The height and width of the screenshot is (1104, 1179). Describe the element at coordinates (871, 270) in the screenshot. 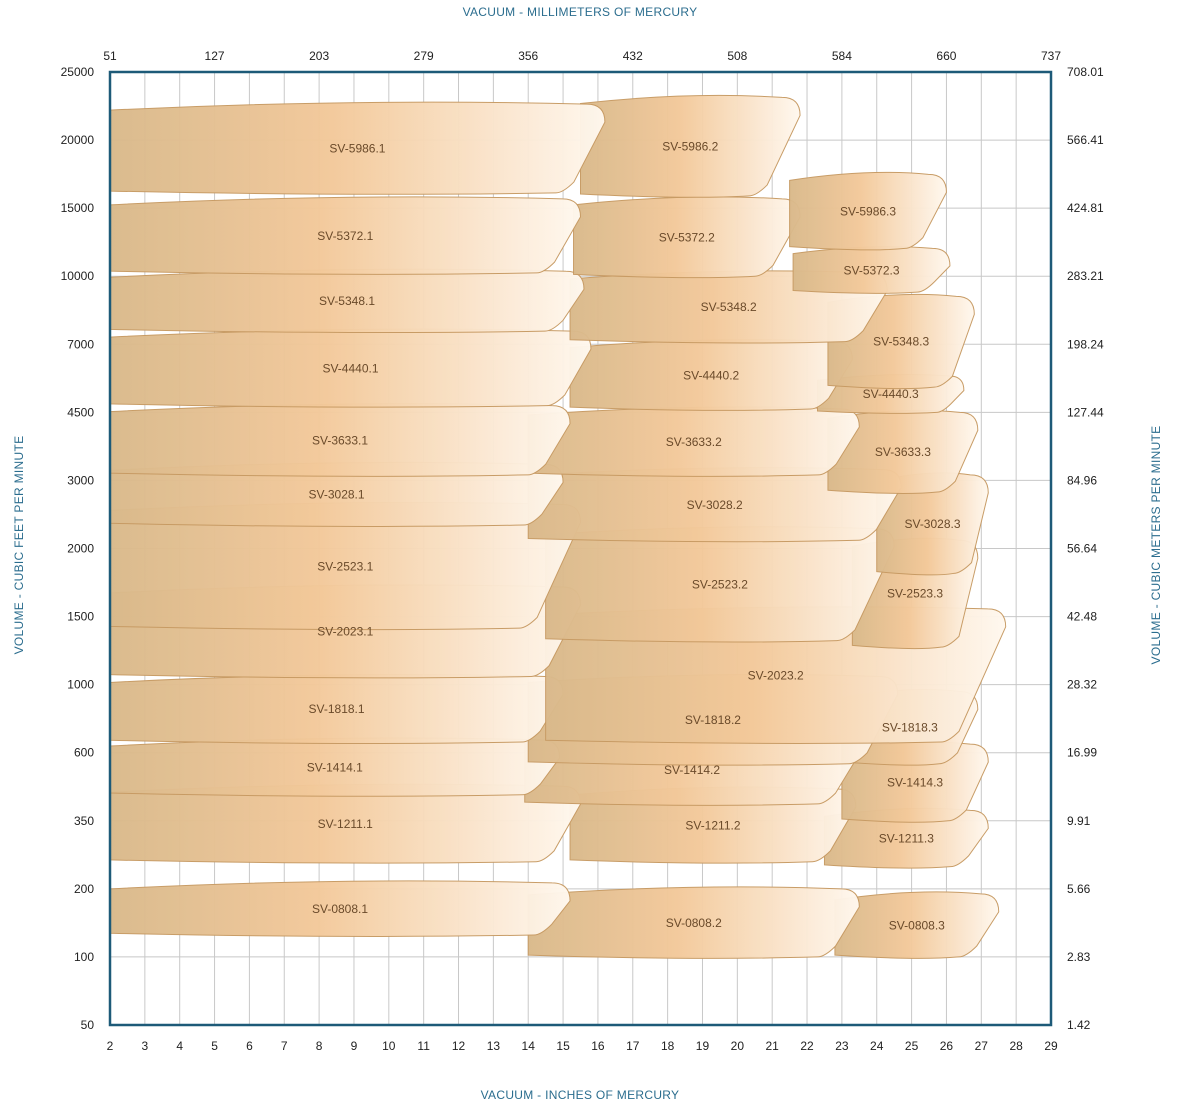

I see `band-label: SV-5372.3` at that location.